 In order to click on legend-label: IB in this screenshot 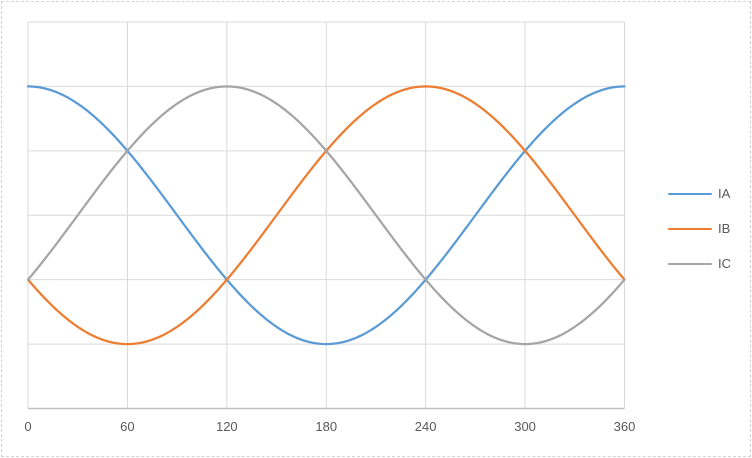, I will do `click(724, 228)`.